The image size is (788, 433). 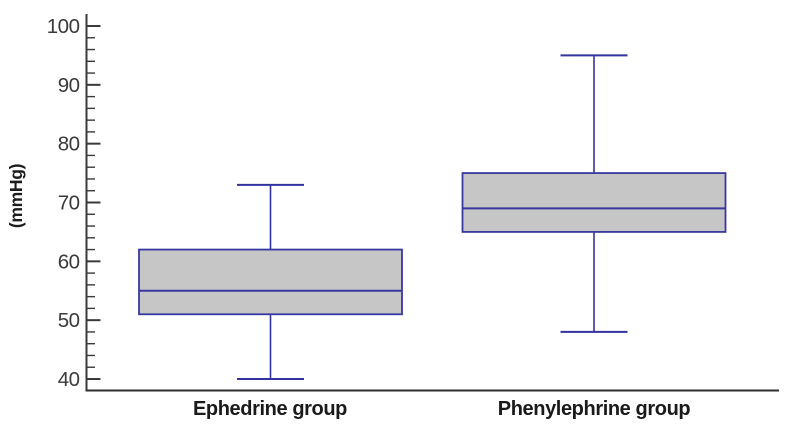 What do you see at coordinates (69, 85) in the screenshot?
I see `y-tick-label: 90` at bounding box center [69, 85].